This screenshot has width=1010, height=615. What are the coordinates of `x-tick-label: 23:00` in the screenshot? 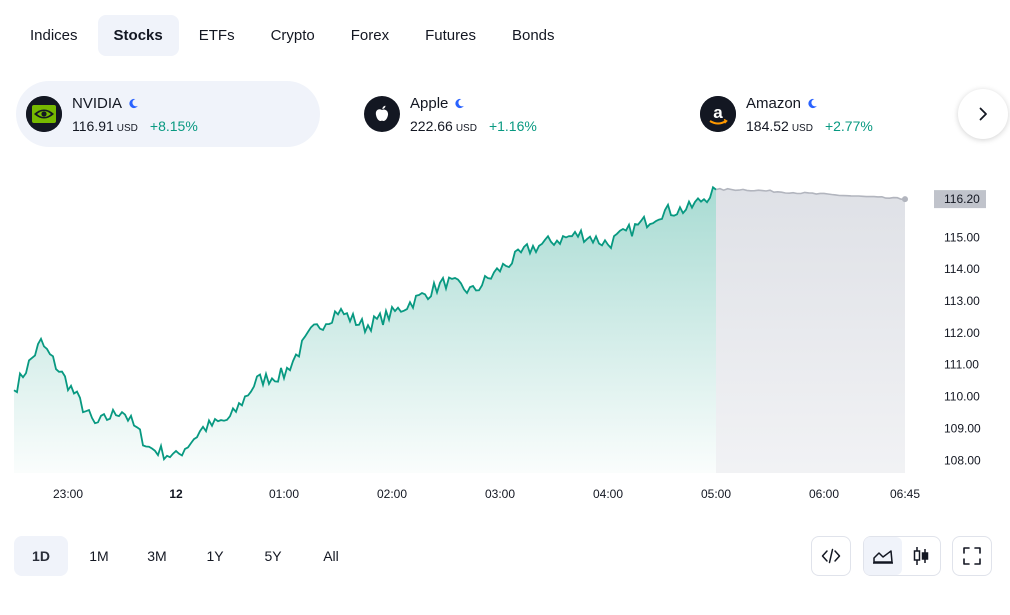 It's located at (68, 494).